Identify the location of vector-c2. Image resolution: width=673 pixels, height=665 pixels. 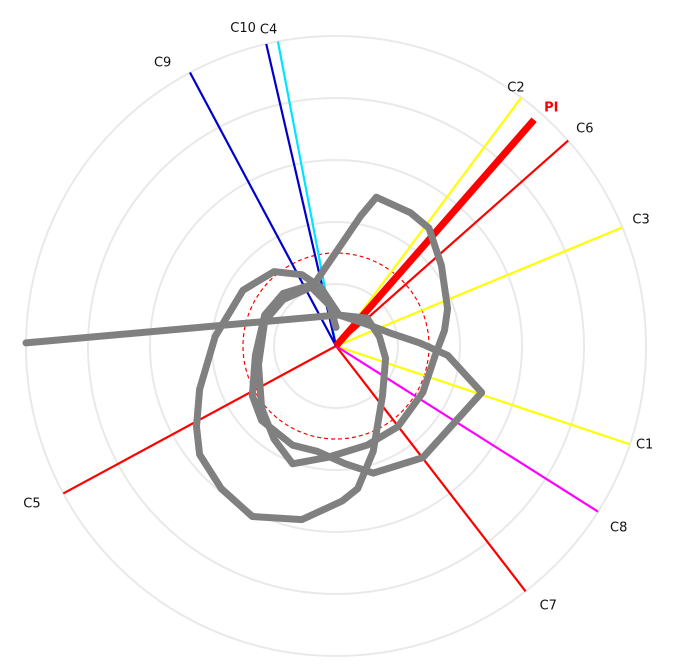
(429, 221).